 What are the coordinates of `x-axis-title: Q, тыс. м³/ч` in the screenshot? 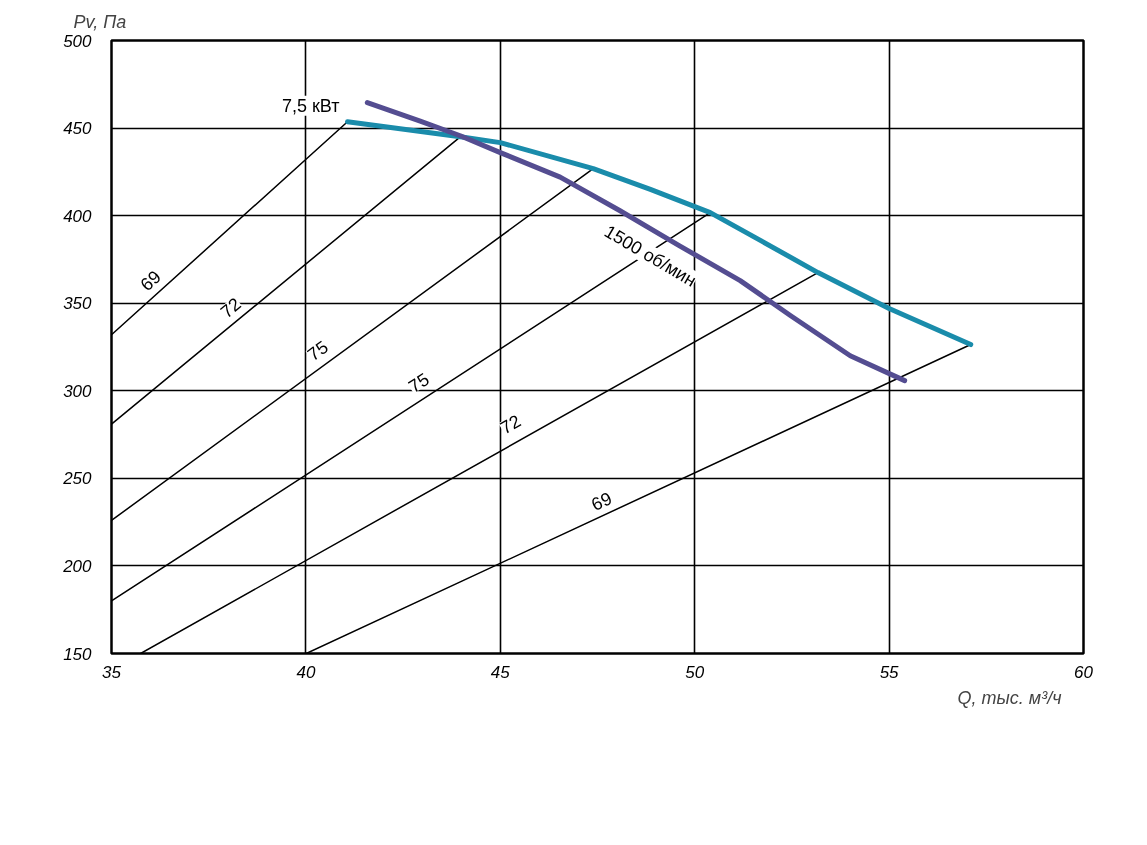 It's located at (1009, 697).